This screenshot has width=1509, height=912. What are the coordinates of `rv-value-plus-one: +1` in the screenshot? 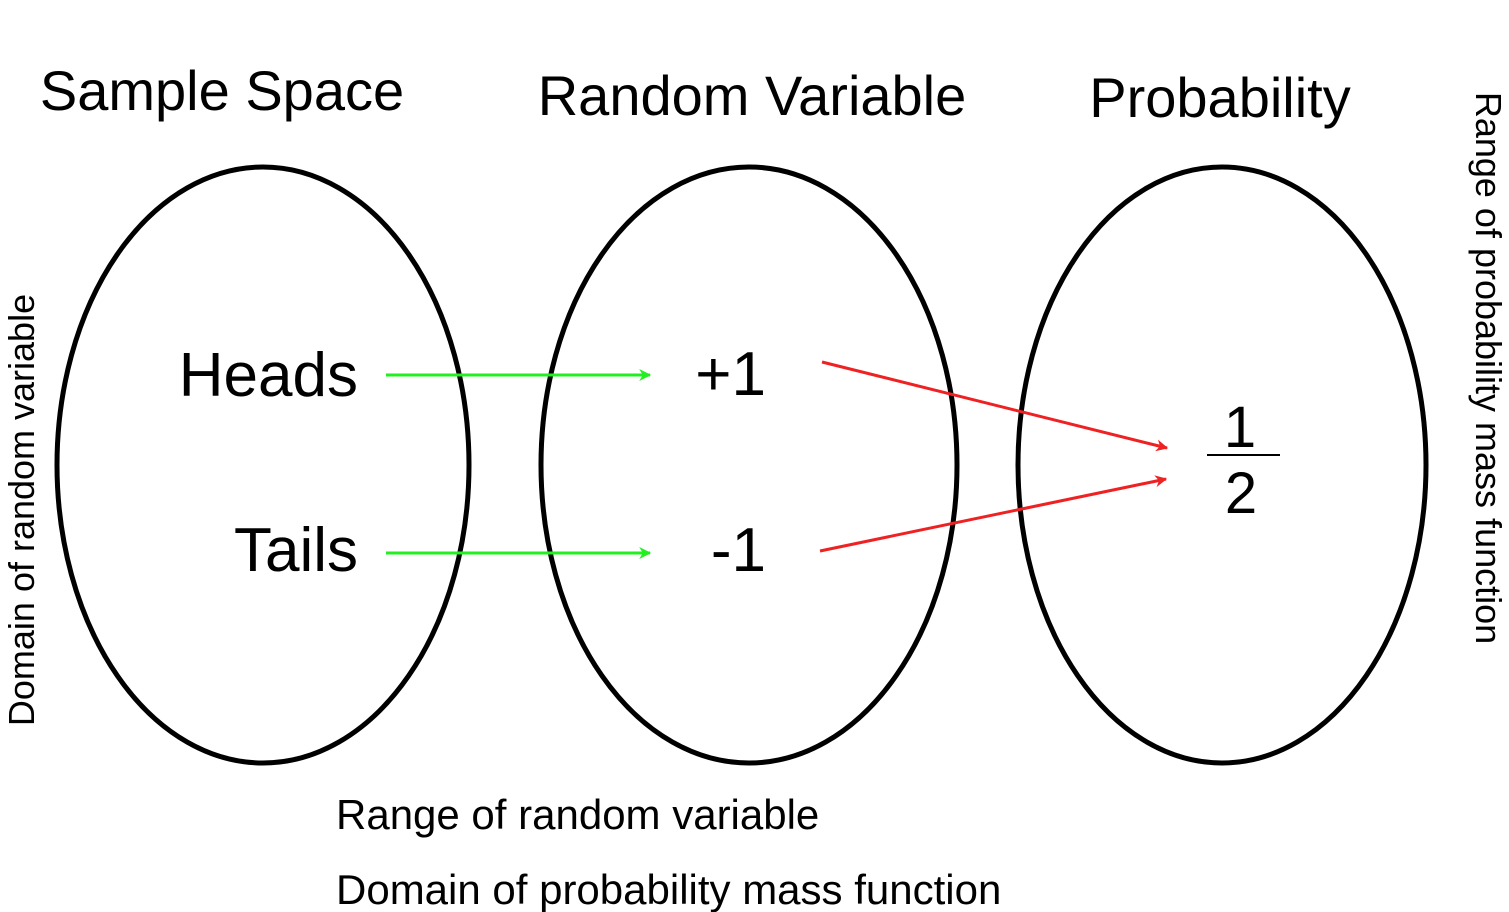 It's located at (730, 374).